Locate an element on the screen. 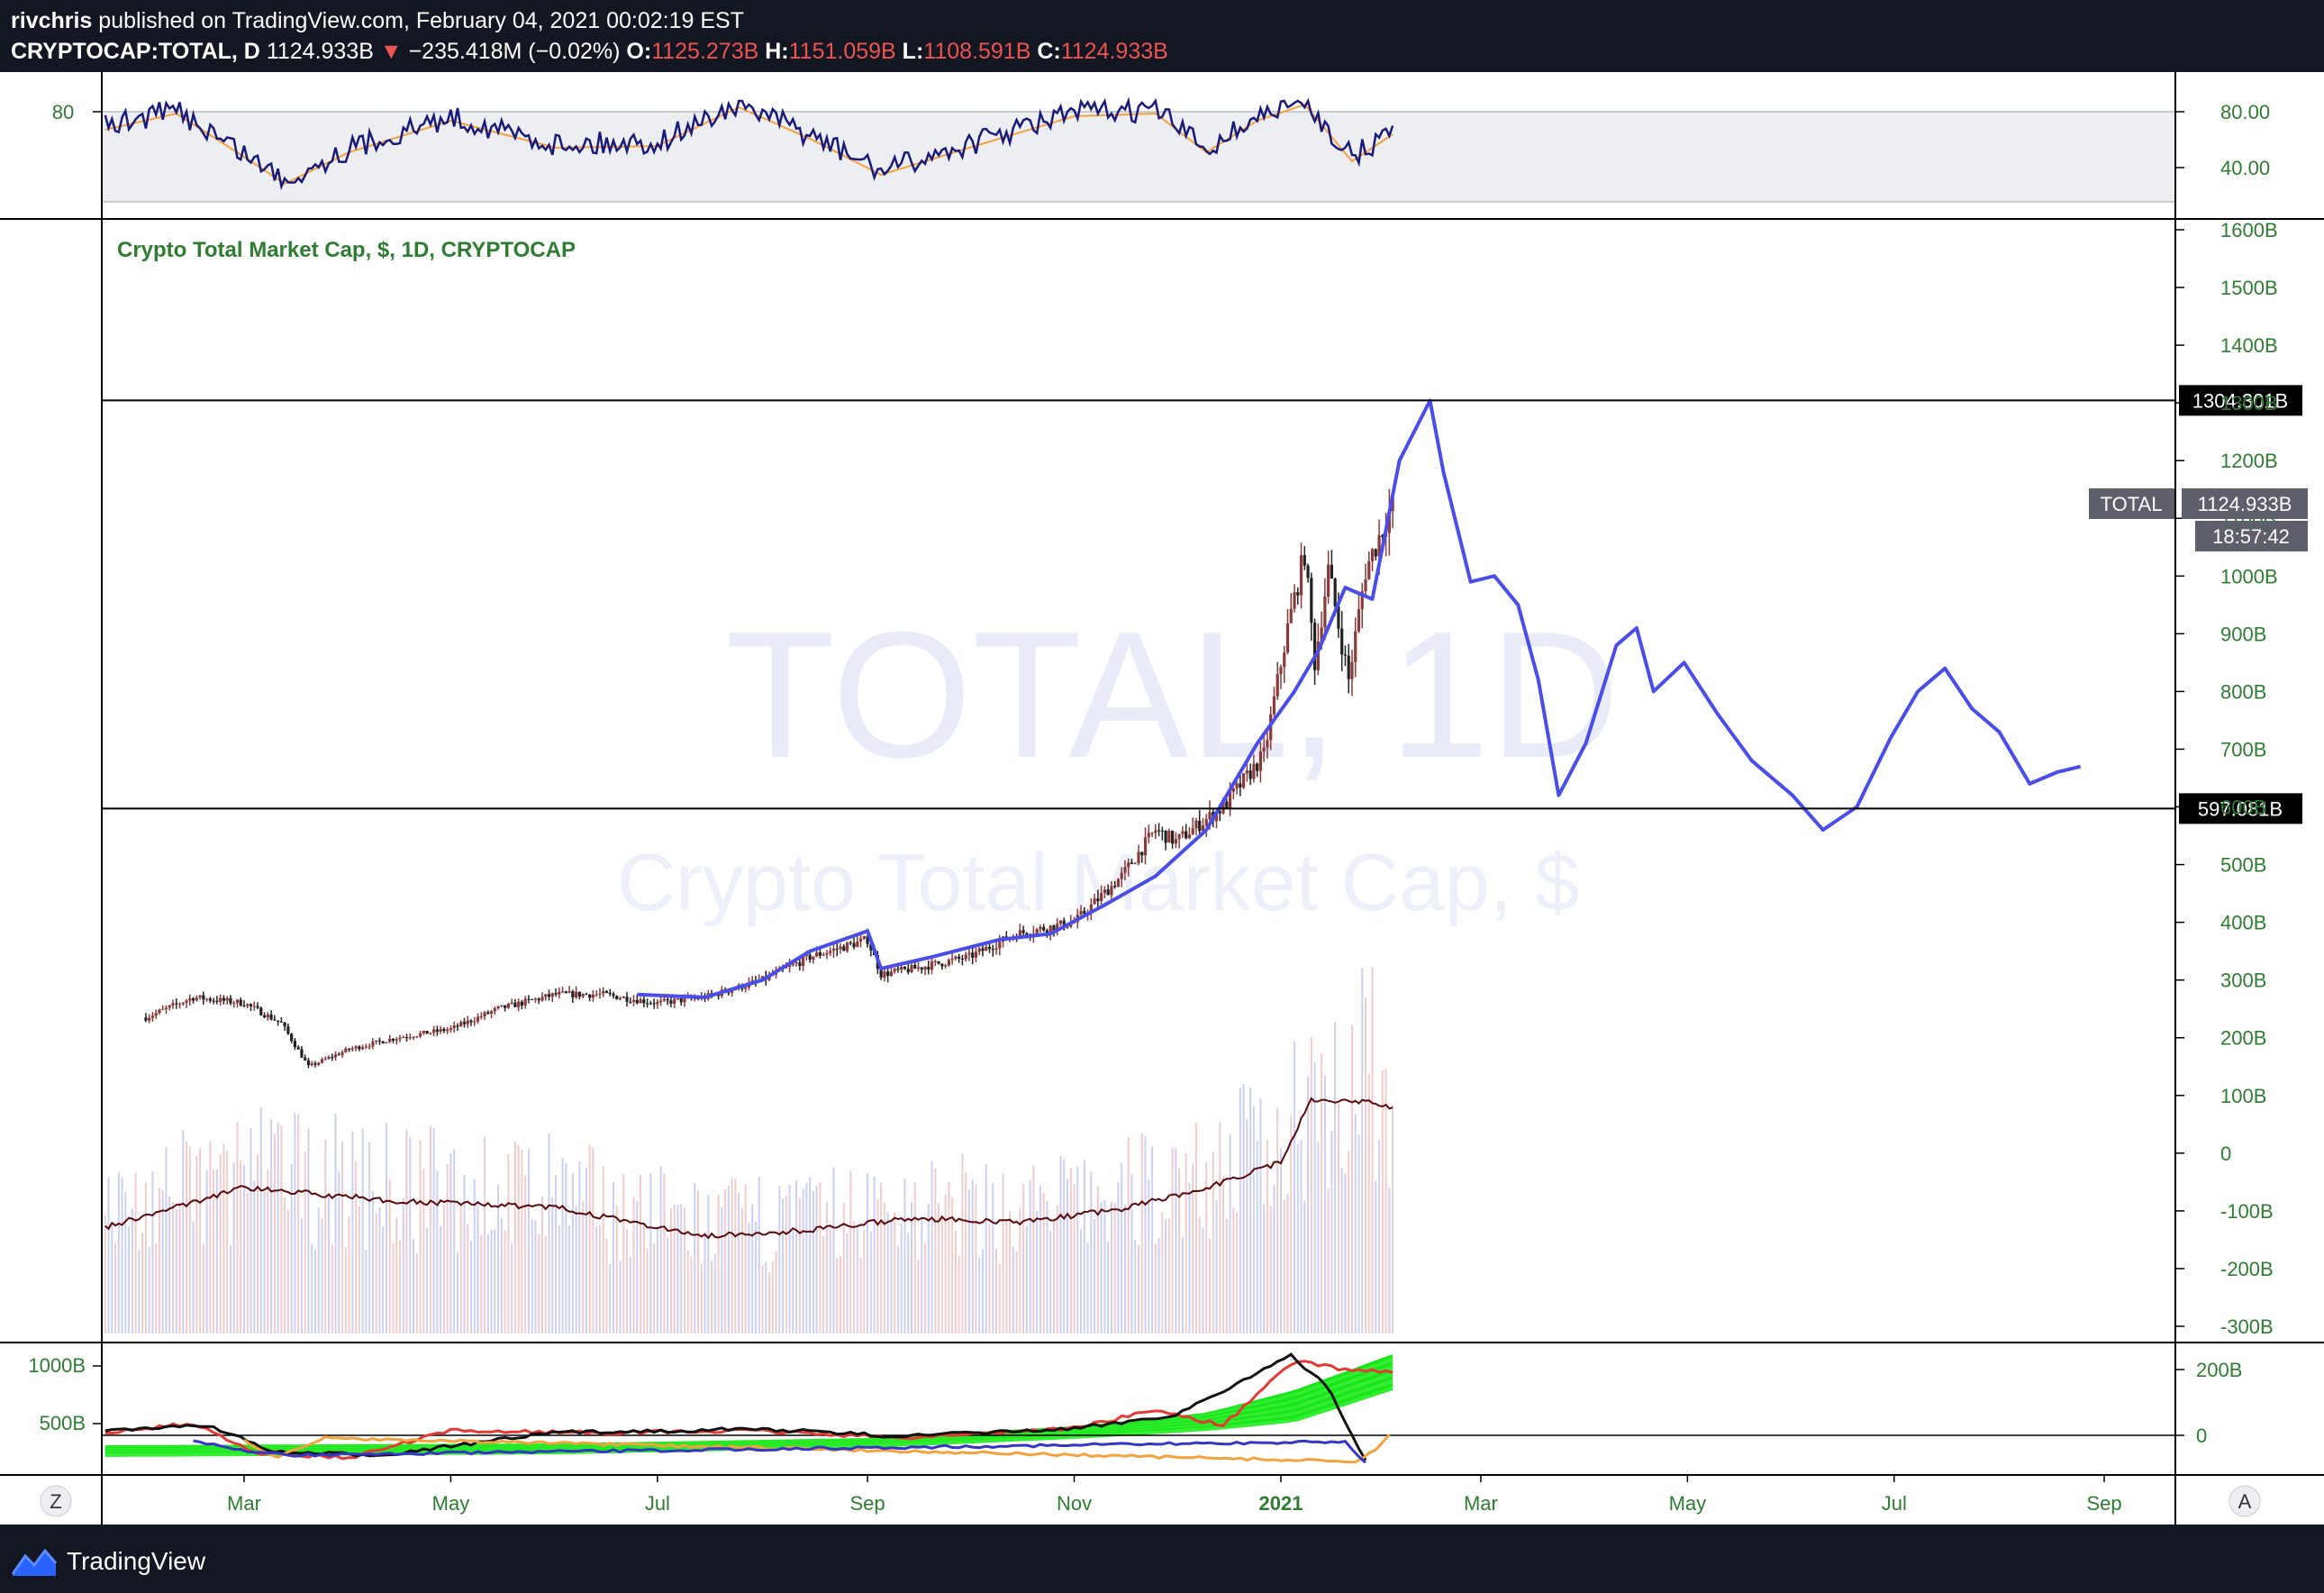 The height and width of the screenshot is (1593, 2324). oscillator-band-line is located at coordinates (748, 1409).